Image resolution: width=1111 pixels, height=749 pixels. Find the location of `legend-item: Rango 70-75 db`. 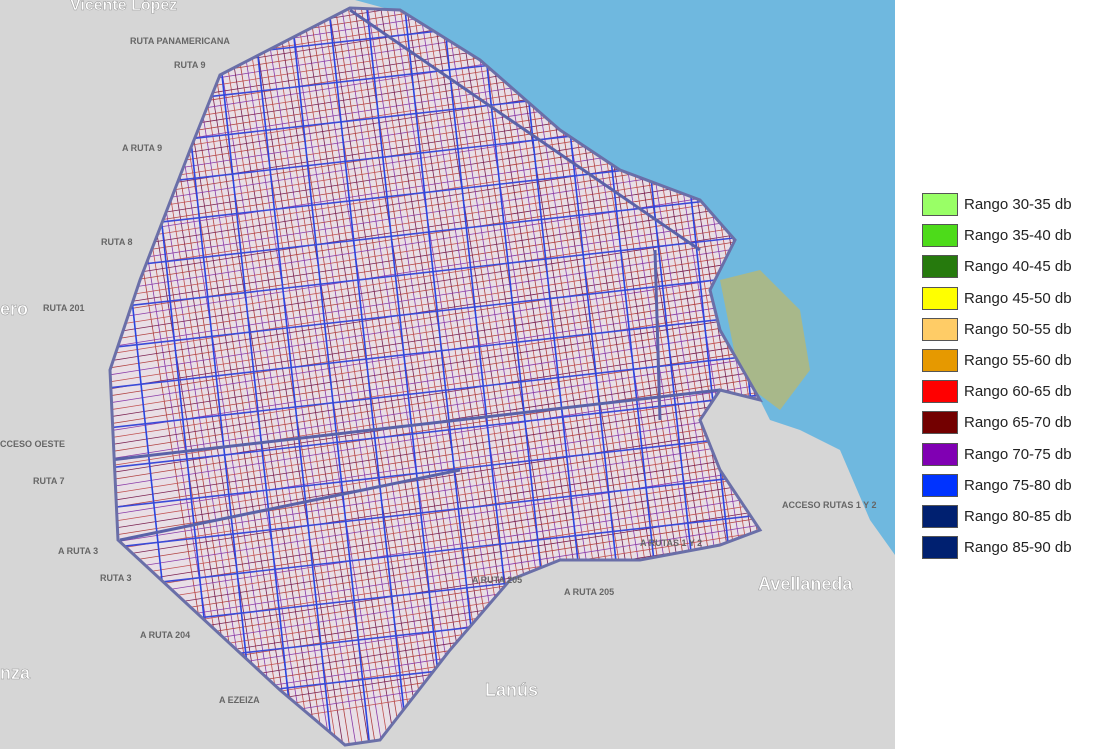

legend-item: Rango 70-75 db is located at coordinates (997, 458).